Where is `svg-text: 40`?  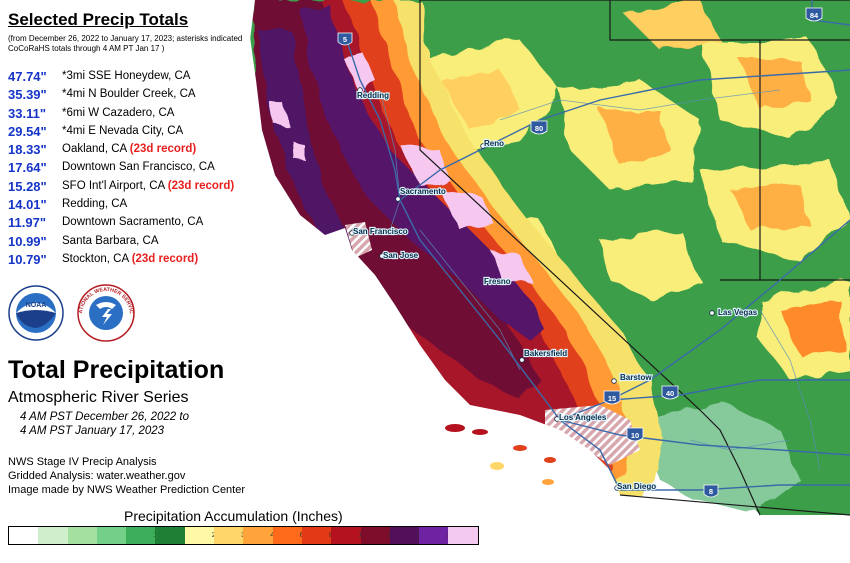 svg-text: 40 is located at coordinates (670, 393).